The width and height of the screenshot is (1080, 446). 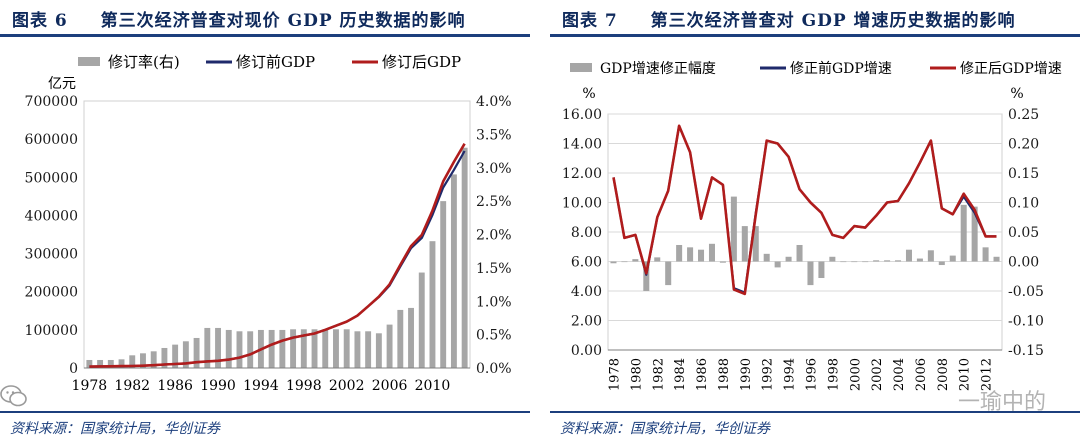 I want to click on x-tick-label: 1996, so click(x=811, y=374).